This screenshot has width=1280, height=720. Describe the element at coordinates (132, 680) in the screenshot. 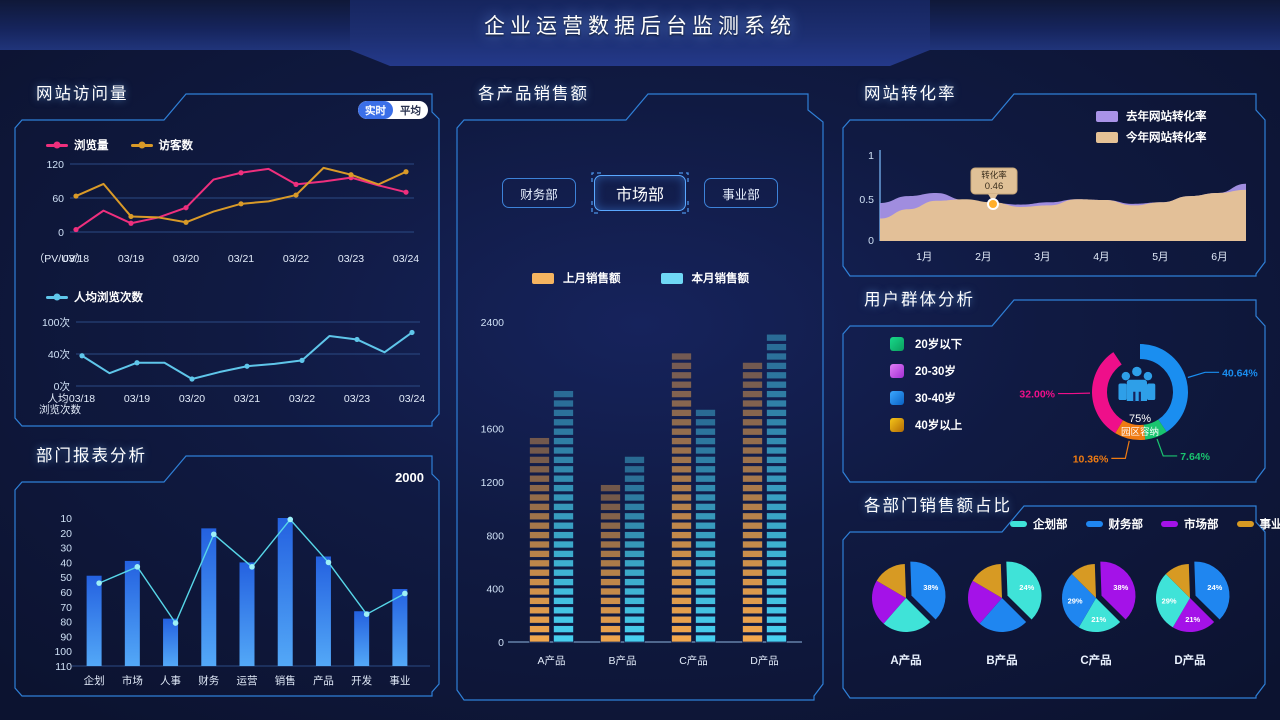

I see `svg-text: 市场` at that location.